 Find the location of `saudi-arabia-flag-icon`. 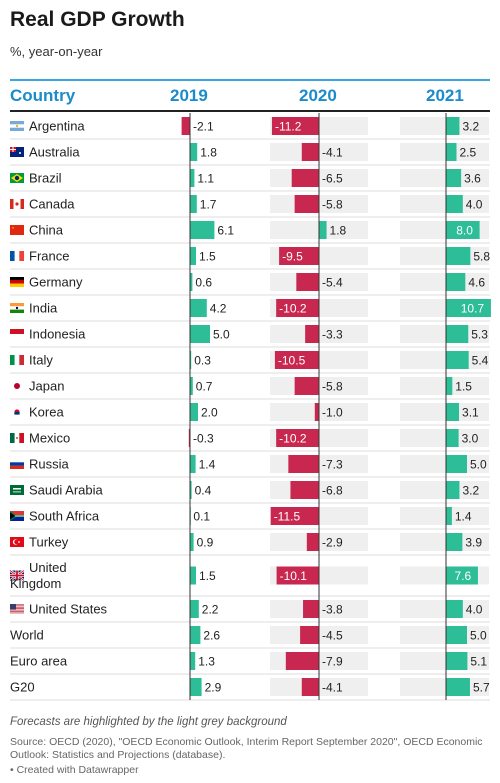

saudi-arabia-flag-icon is located at coordinates (17, 490).